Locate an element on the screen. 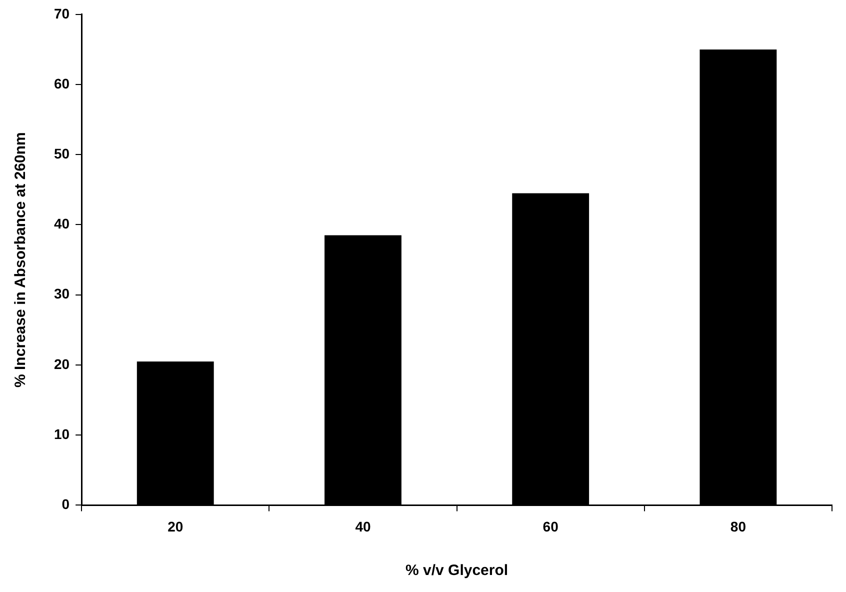 This screenshot has height=592, width=846. x-tick-label: 20 is located at coordinates (176, 526).